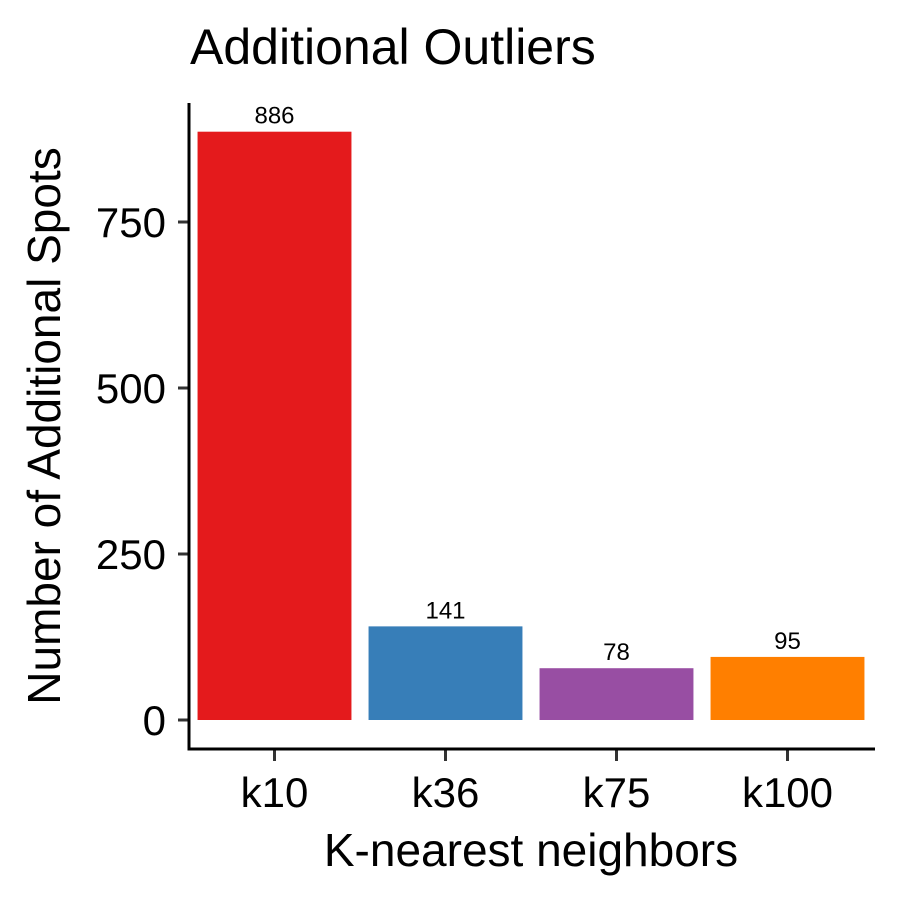  What do you see at coordinates (787, 688) in the screenshot?
I see `bar-k100` at bounding box center [787, 688].